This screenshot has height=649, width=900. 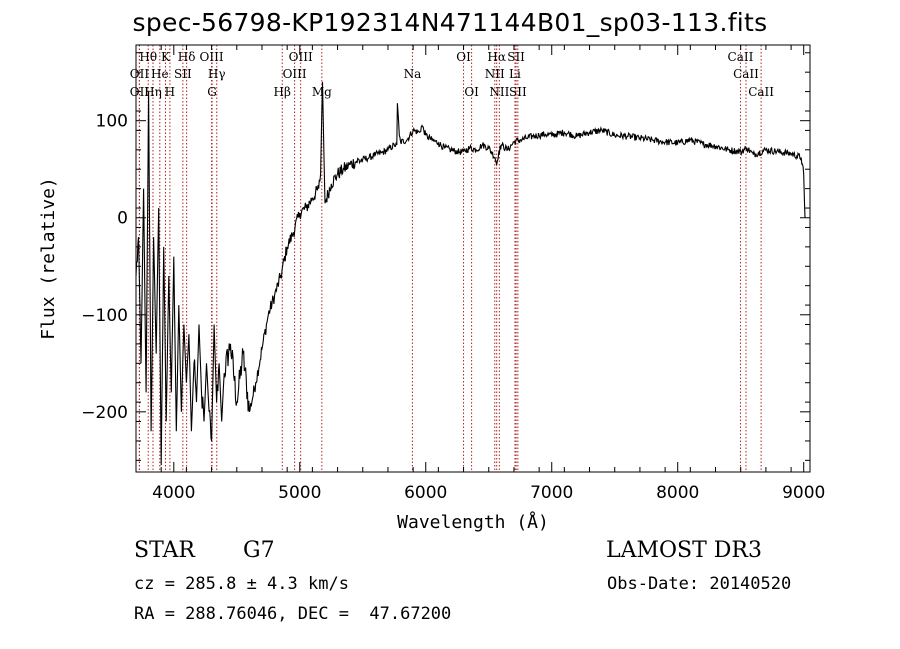 I want to click on line-label: Hγ, so click(x=217, y=74).